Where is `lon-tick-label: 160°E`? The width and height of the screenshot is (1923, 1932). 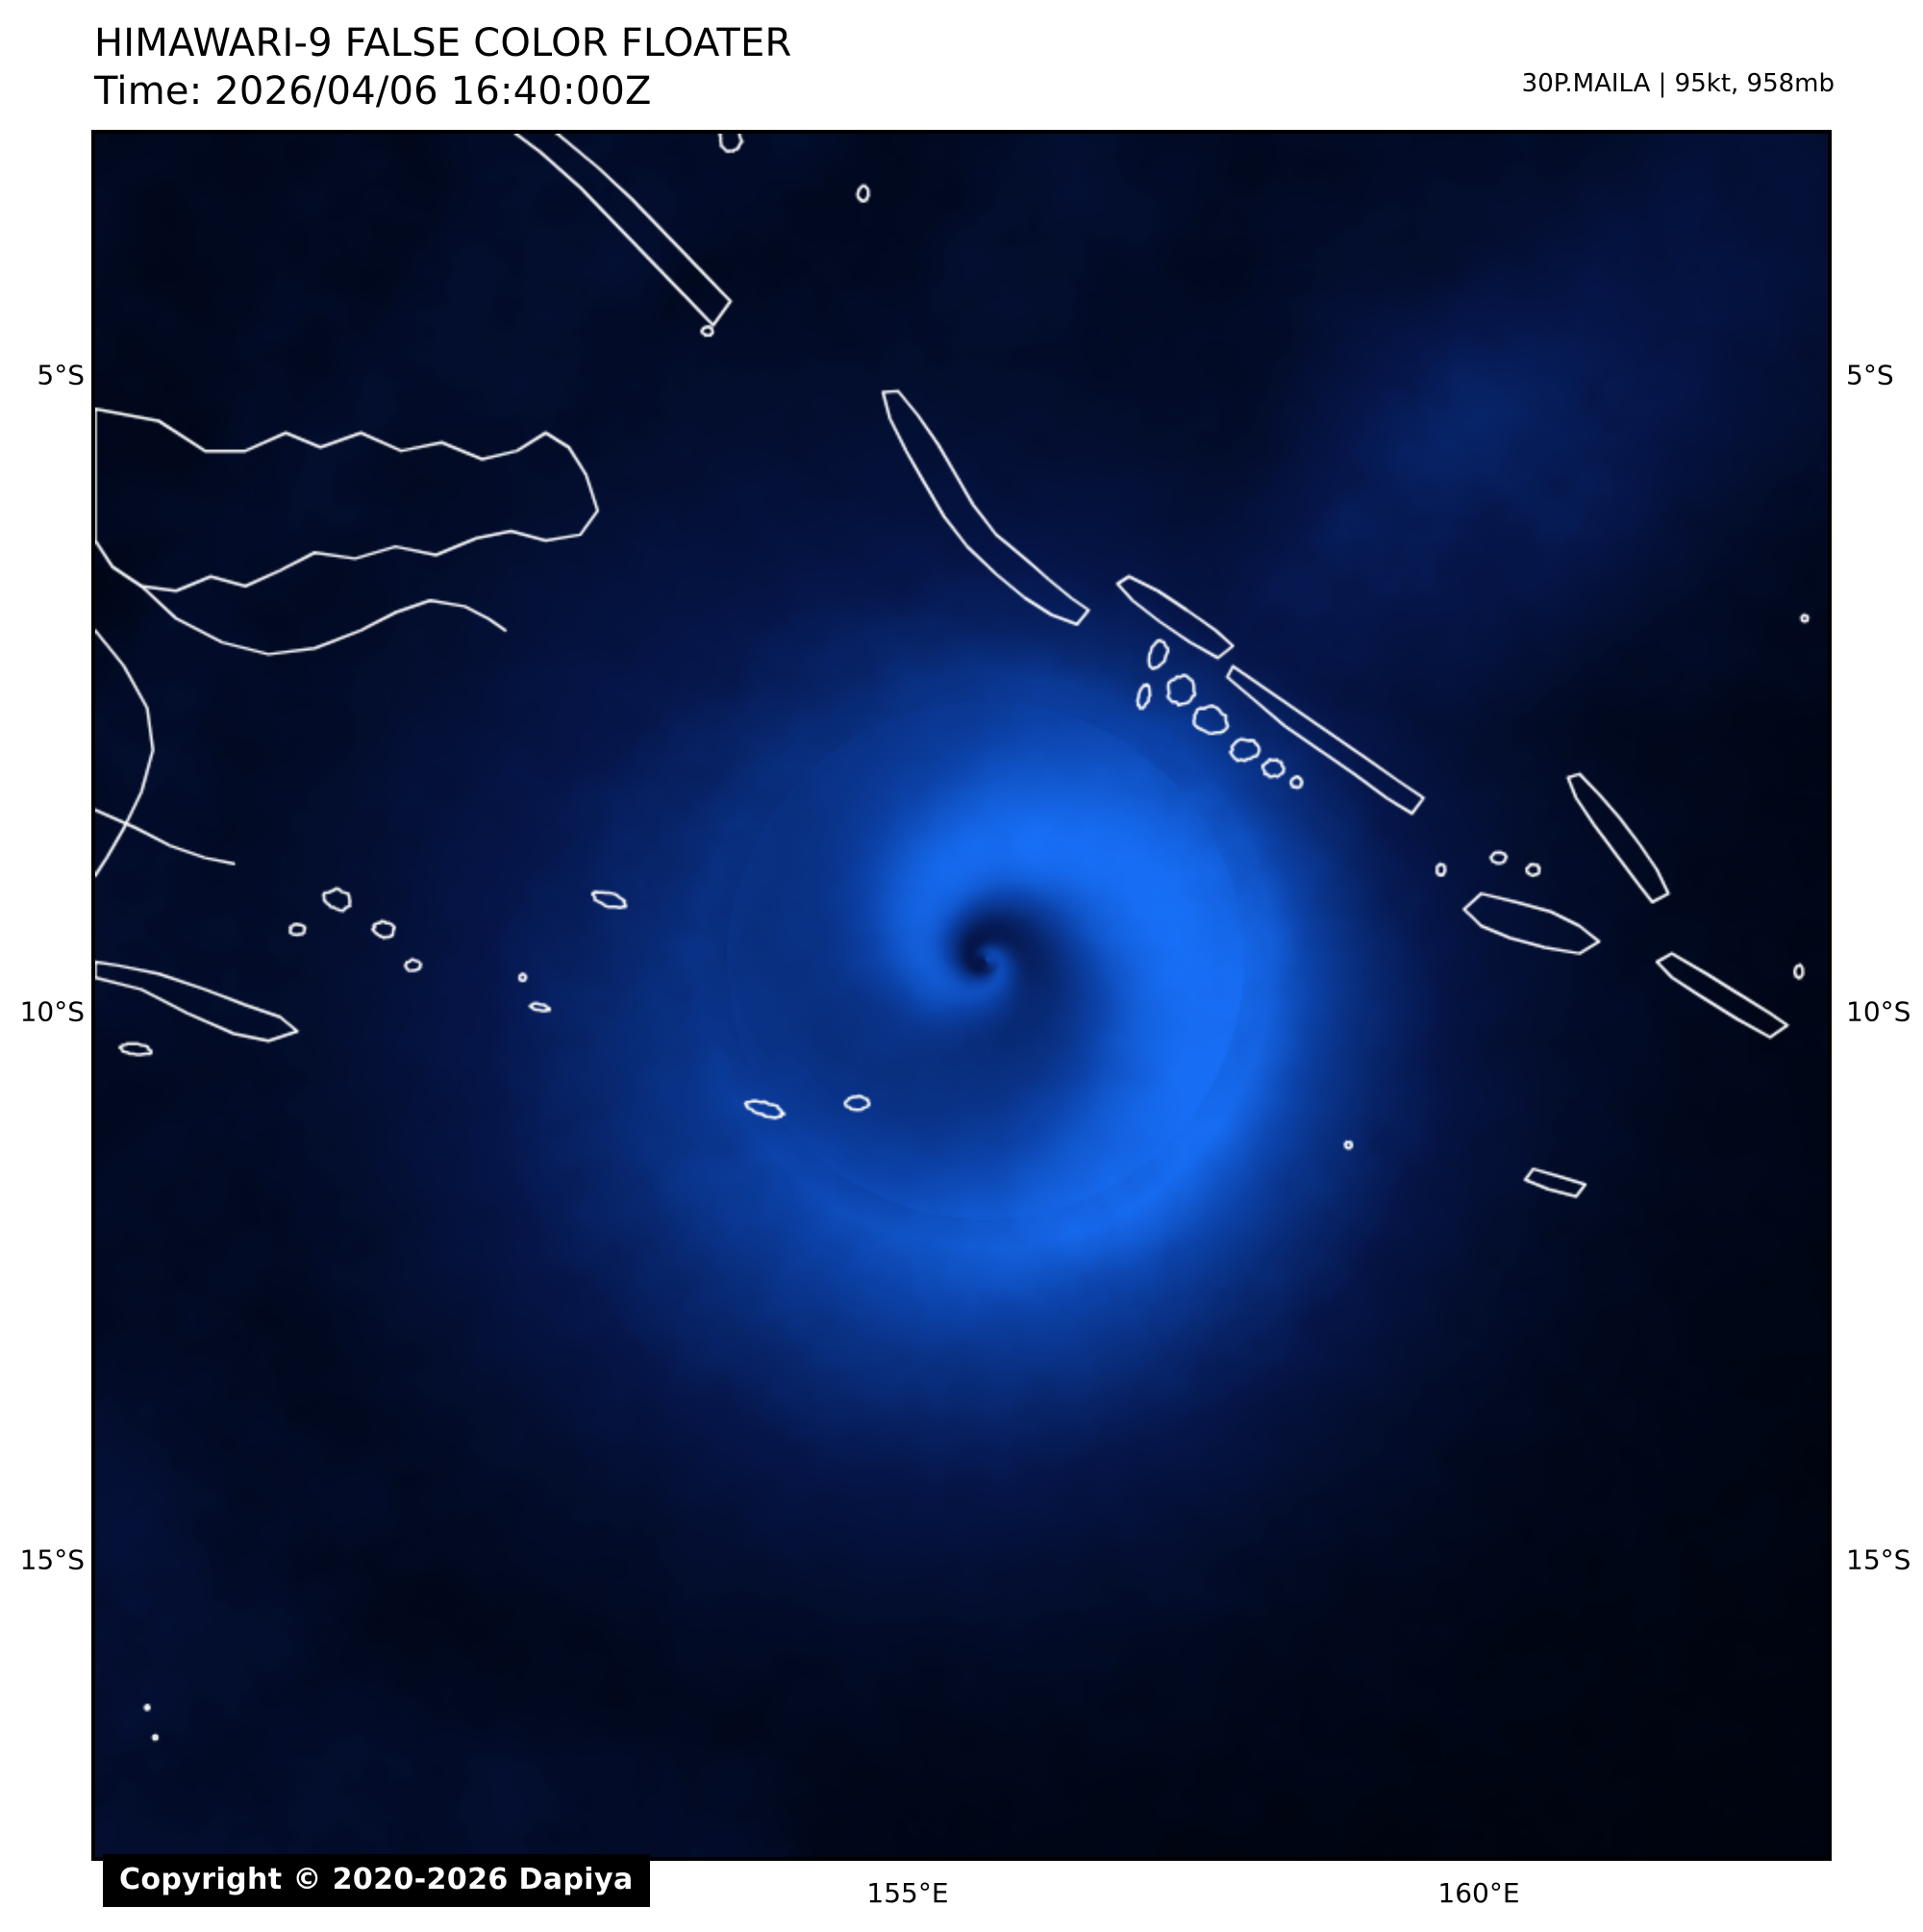
lon-tick-label: 160°E is located at coordinates (1478, 1893).